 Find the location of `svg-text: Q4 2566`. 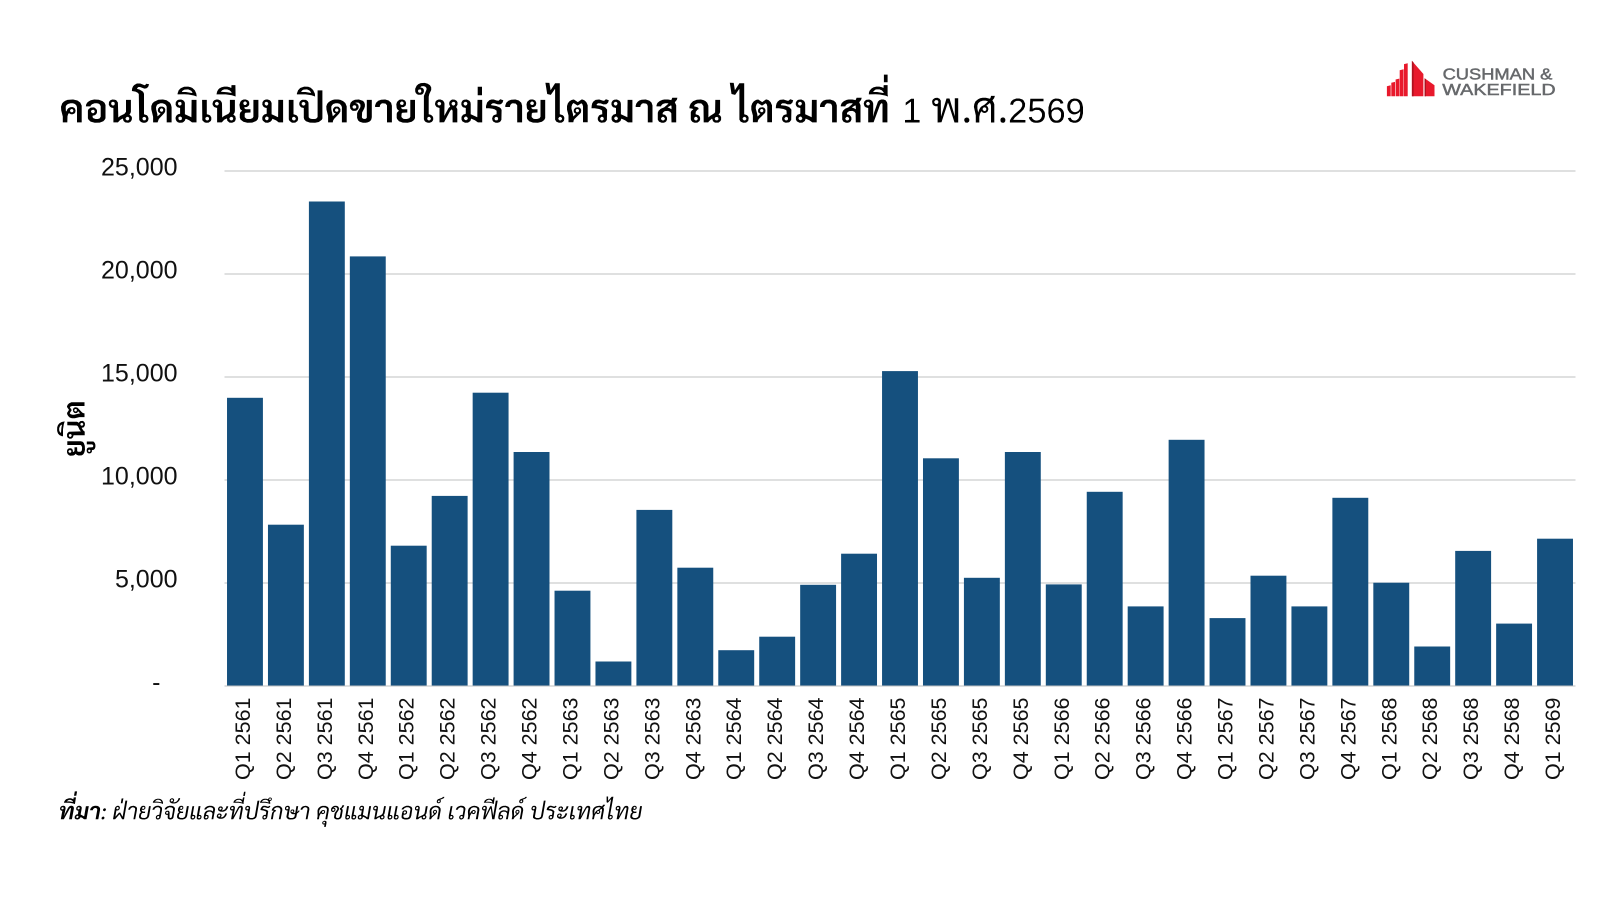

svg-text: Q4 2566 is located at coordinates (1185, 738).